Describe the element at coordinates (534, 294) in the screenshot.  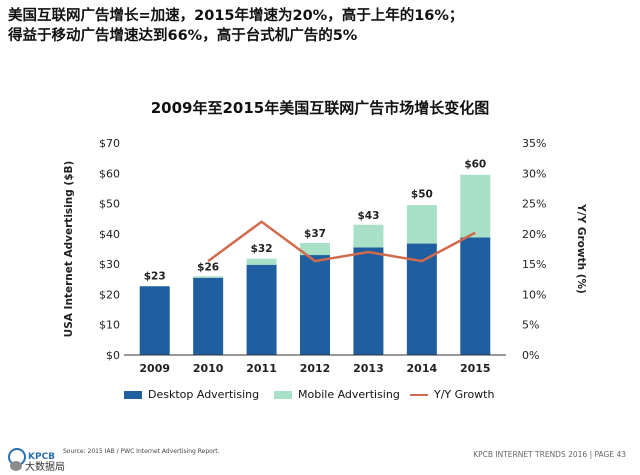
I see `y2-tick-label: 10%` at that location.